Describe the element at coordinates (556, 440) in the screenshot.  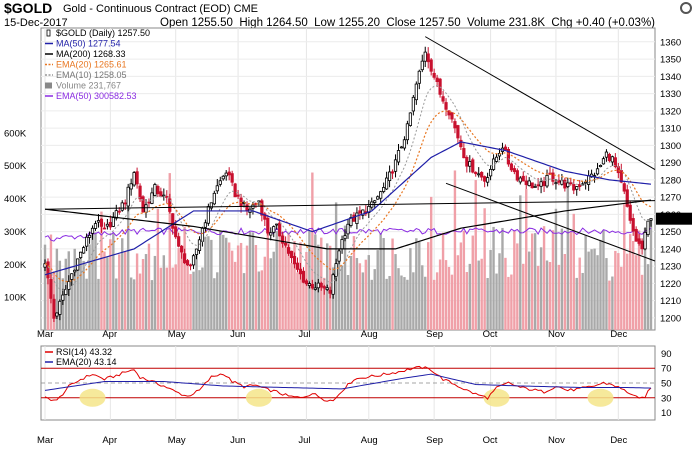
I see `month-label-bottom: Nov` at that location.